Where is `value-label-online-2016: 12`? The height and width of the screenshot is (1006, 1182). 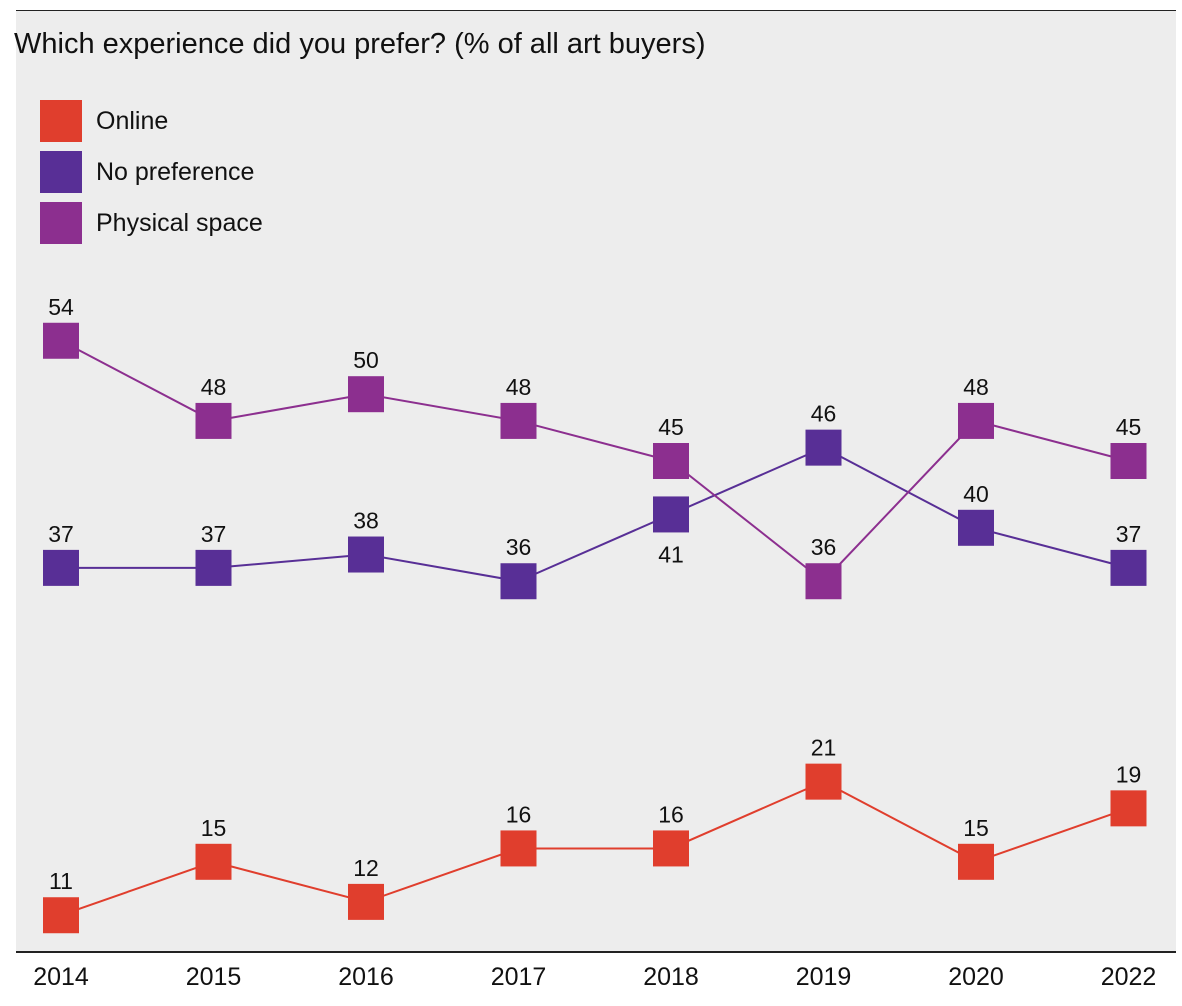
value-label-online-2016: 12 is located at coordinates (366, 868).